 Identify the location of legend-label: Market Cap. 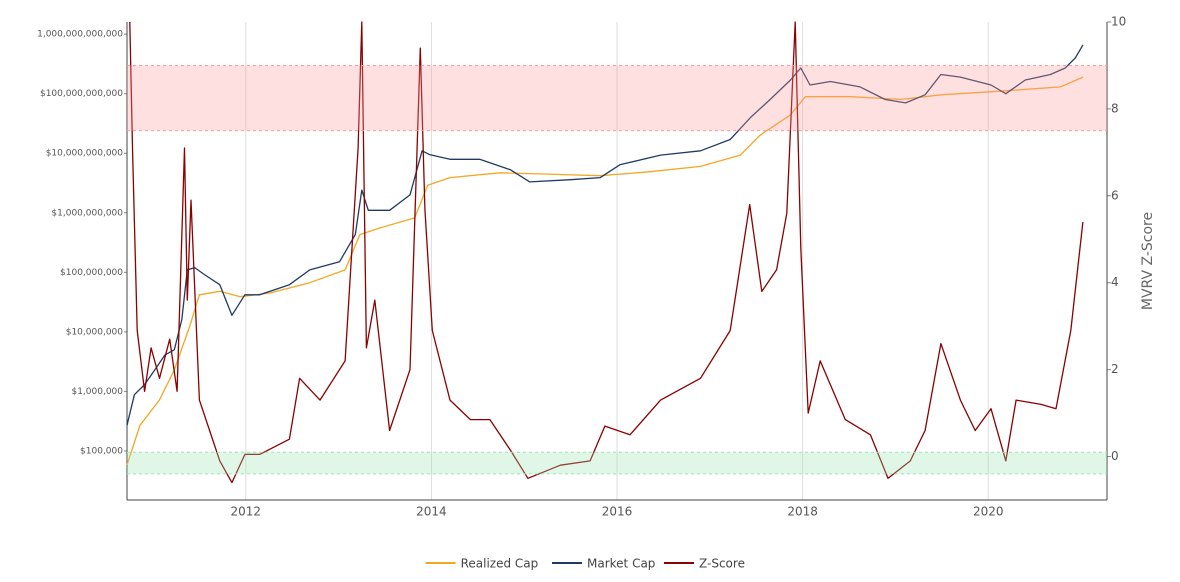
(621, 564).